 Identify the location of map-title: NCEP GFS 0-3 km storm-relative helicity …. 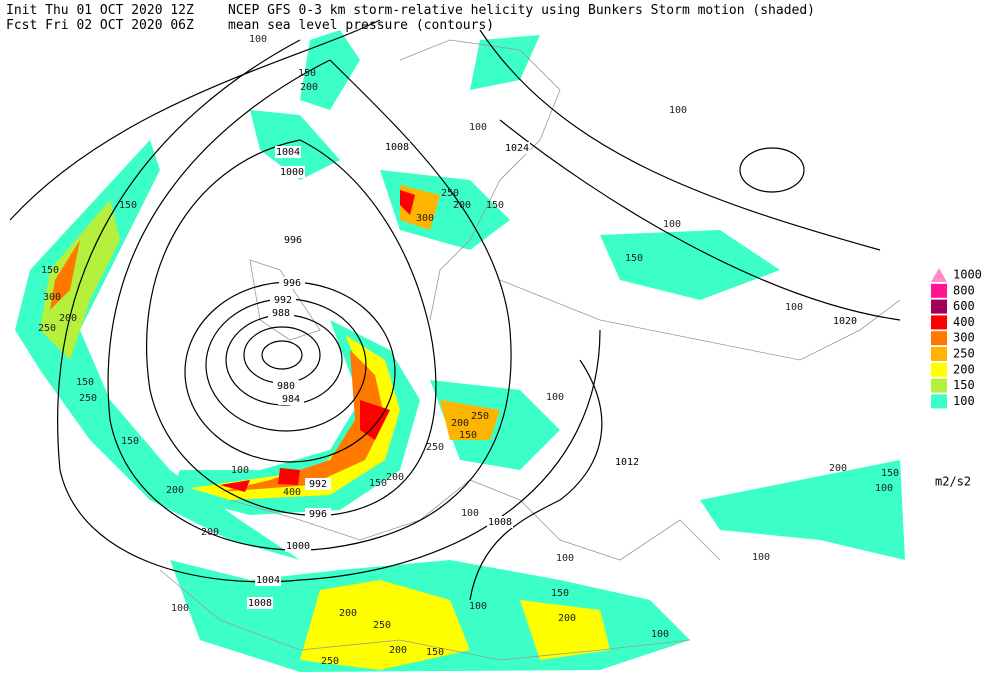
(521, 10).